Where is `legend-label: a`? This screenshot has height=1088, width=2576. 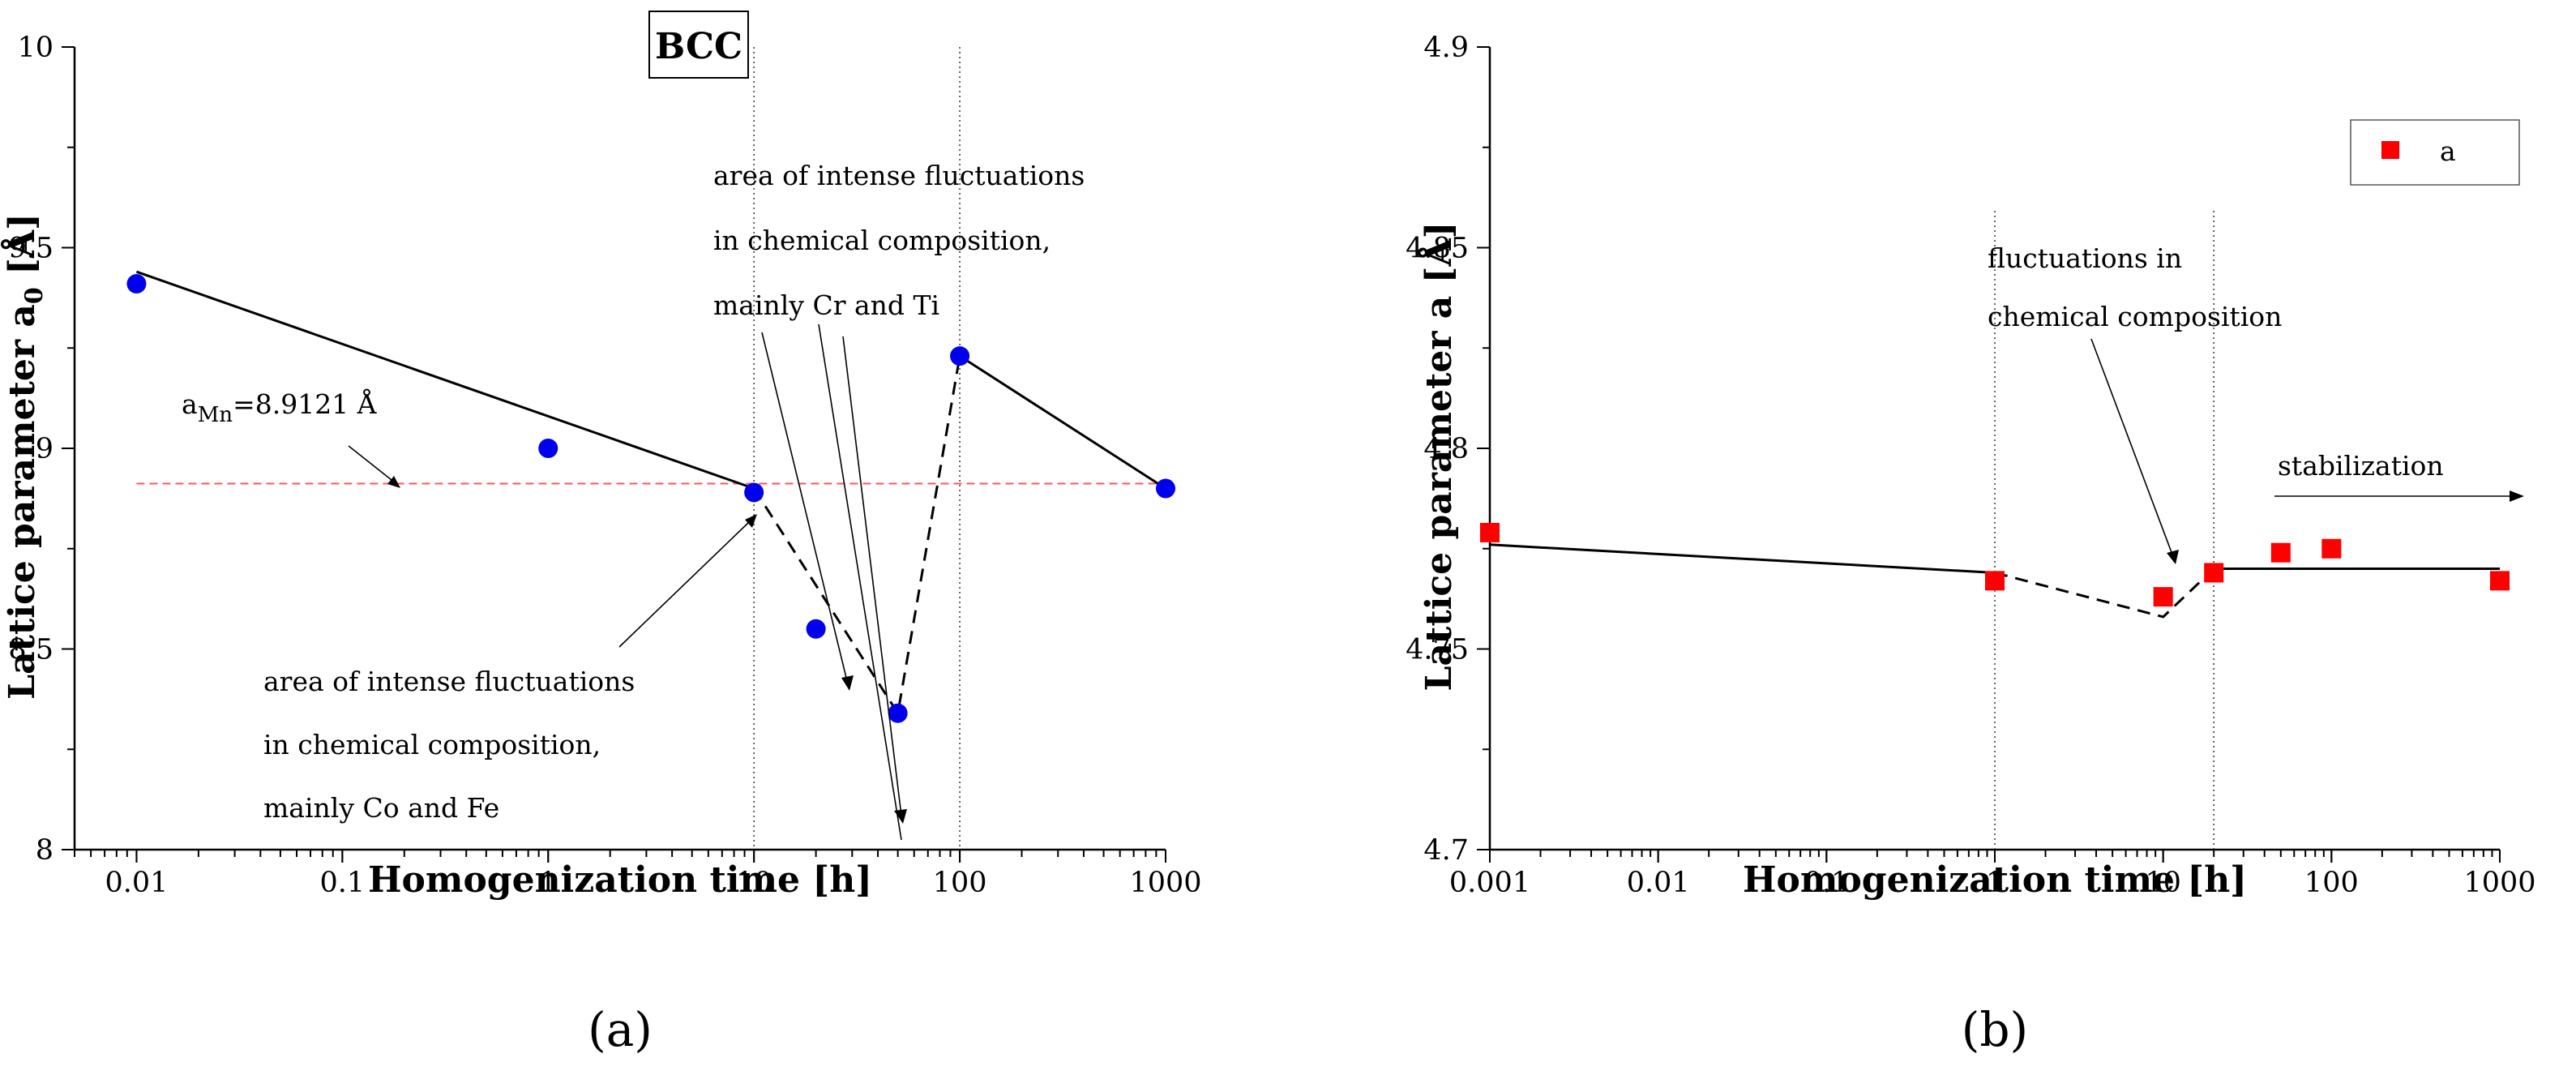 legend-label: a is located at coordinates (2448, 151).